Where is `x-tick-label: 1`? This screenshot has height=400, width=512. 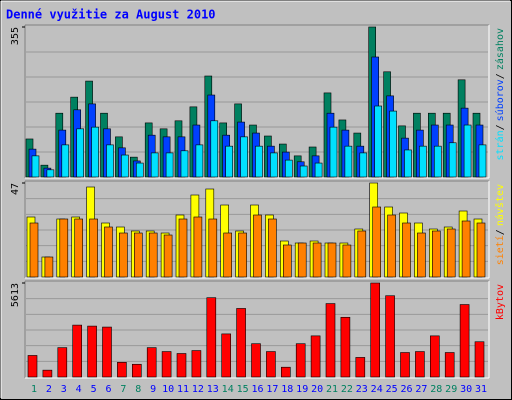
x-tick-label: 1 is located at coordinates (34, 389).